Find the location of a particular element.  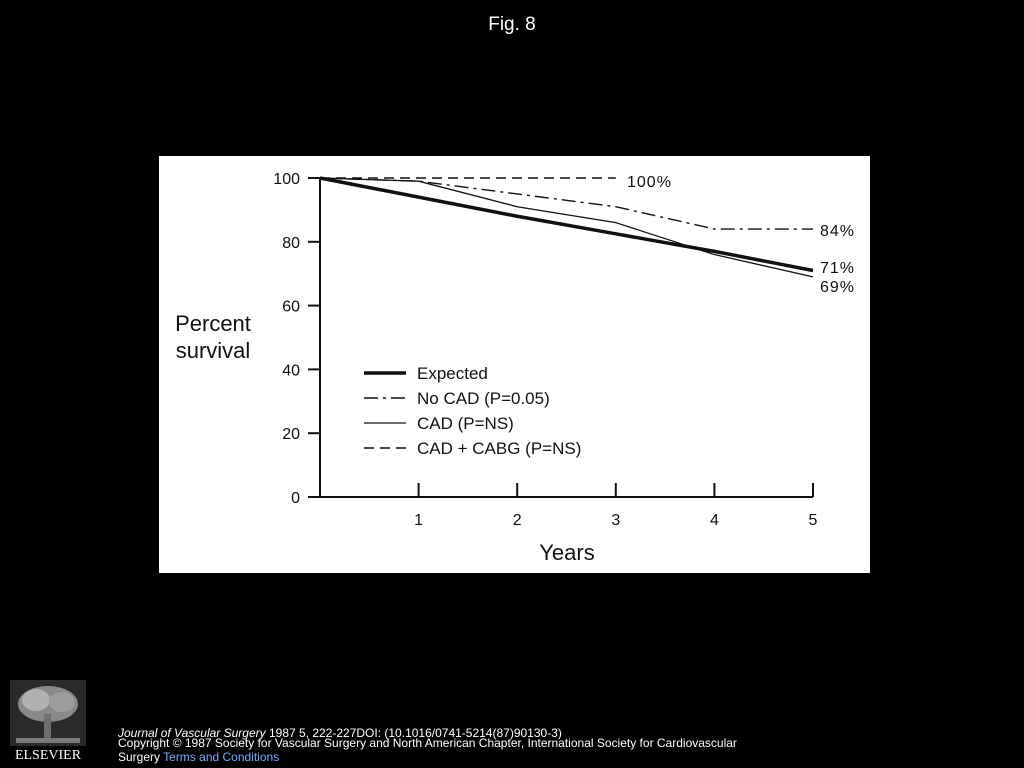

x-tick-label-4: 4 is located at coordinates (714, 520).